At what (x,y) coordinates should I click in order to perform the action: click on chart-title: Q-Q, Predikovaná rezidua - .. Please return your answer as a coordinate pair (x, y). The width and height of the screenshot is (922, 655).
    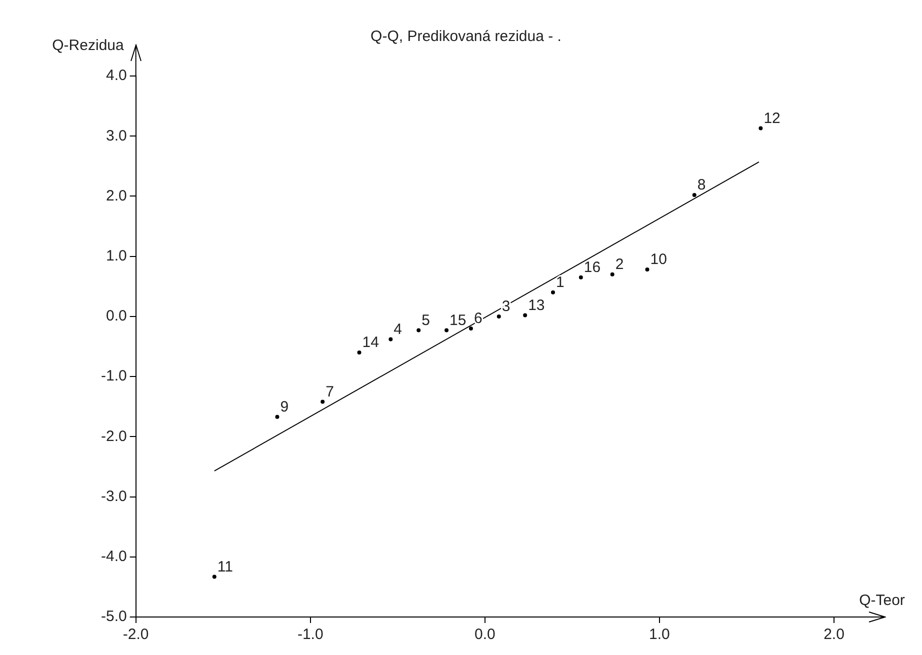
    Looking at the image, I should click on (466, 37).